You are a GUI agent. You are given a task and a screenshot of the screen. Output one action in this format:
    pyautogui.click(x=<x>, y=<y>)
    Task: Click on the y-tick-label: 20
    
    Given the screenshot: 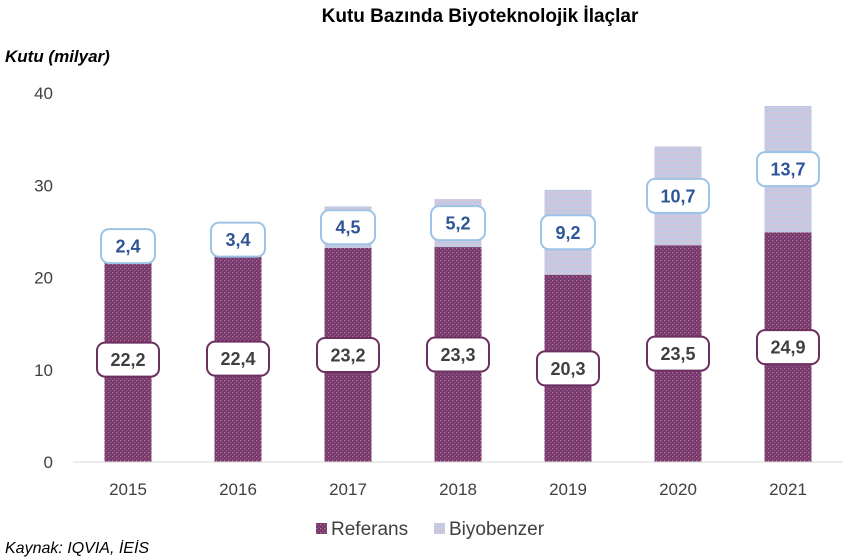 What is the action you would take?
    pyautogui.click(x=43, y=278)
    